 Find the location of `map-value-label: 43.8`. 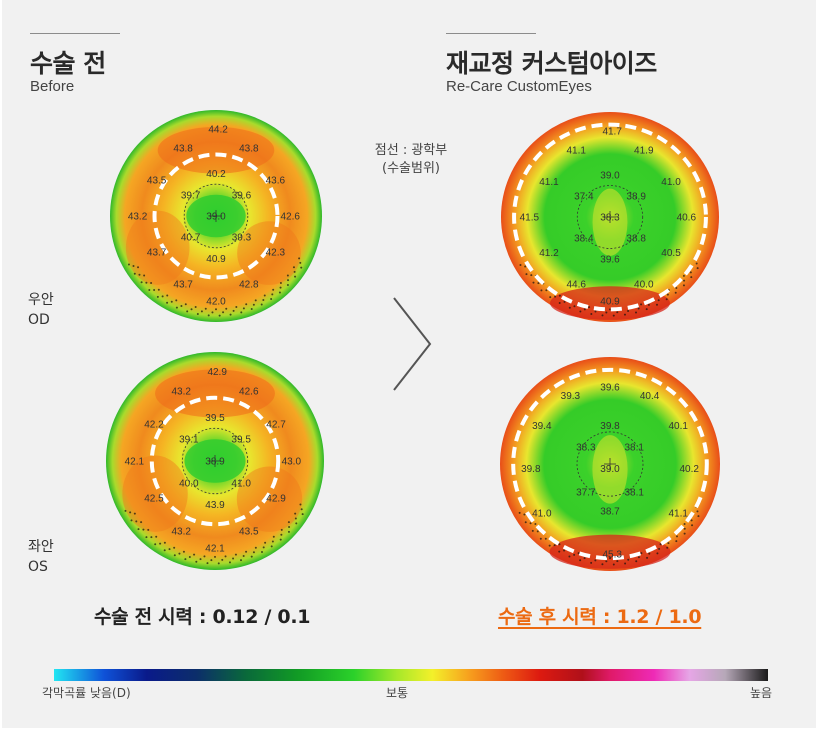

map-value-label: 43.8 is located at coordinates (183, 149).